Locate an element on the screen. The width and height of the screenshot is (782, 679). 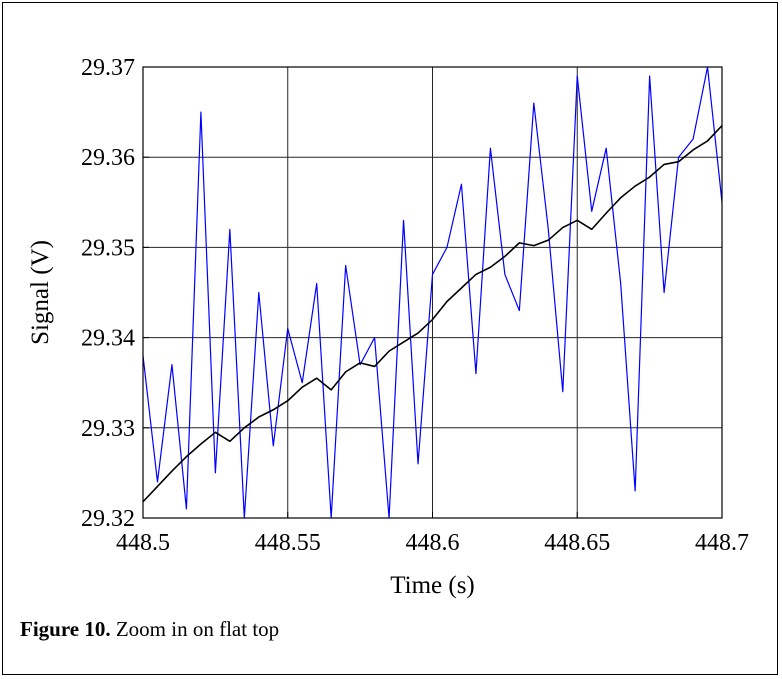
x-tick-label: 448.55 is located at coordinates (288, 543).